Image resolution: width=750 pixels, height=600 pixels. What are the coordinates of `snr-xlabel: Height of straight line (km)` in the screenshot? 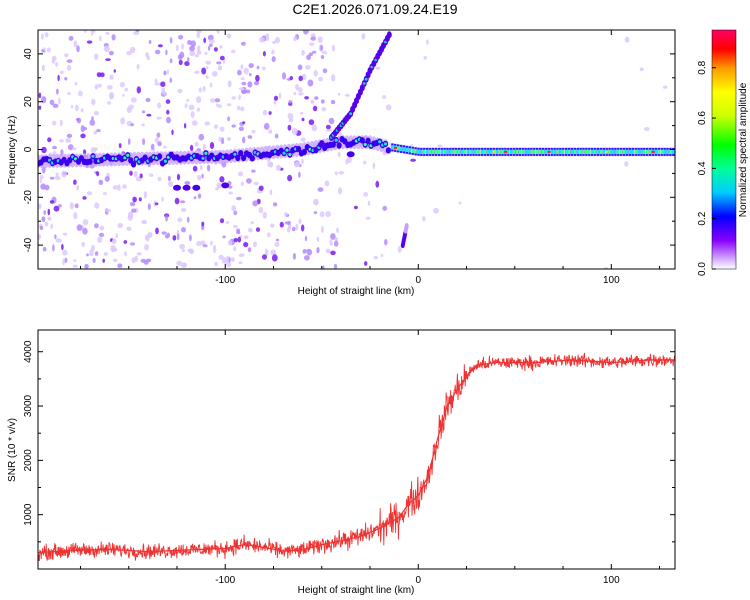 It's located at (356, 590).